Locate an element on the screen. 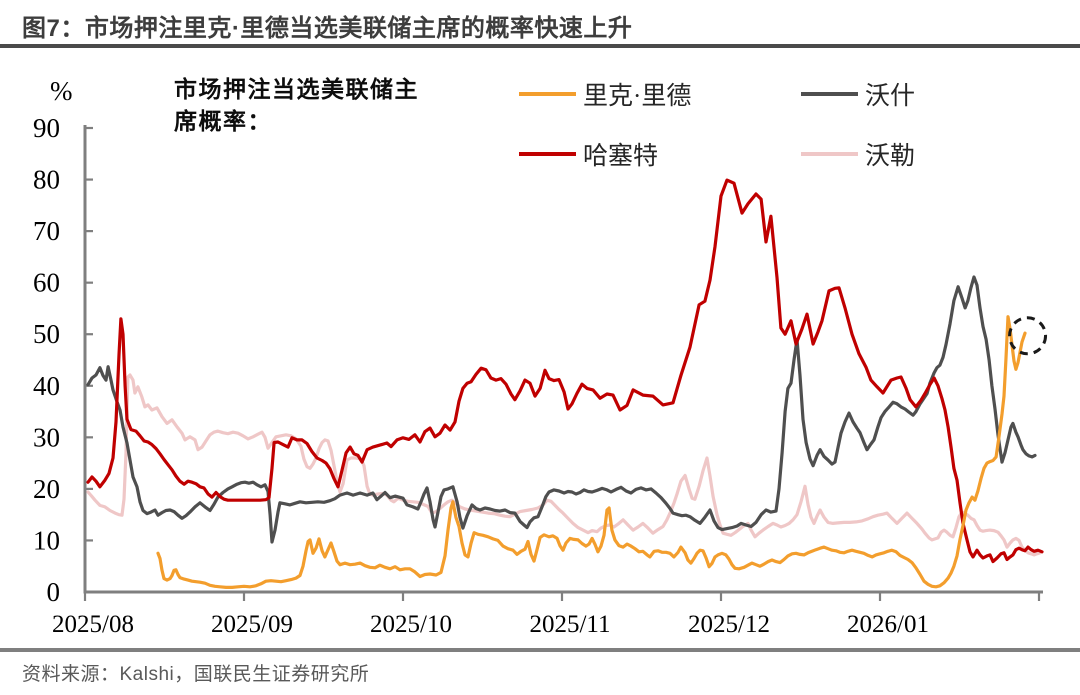 The width and height of the screenshot is (1080, 695). legend-label: 里克·里德 is located at coordinates (637, 96).